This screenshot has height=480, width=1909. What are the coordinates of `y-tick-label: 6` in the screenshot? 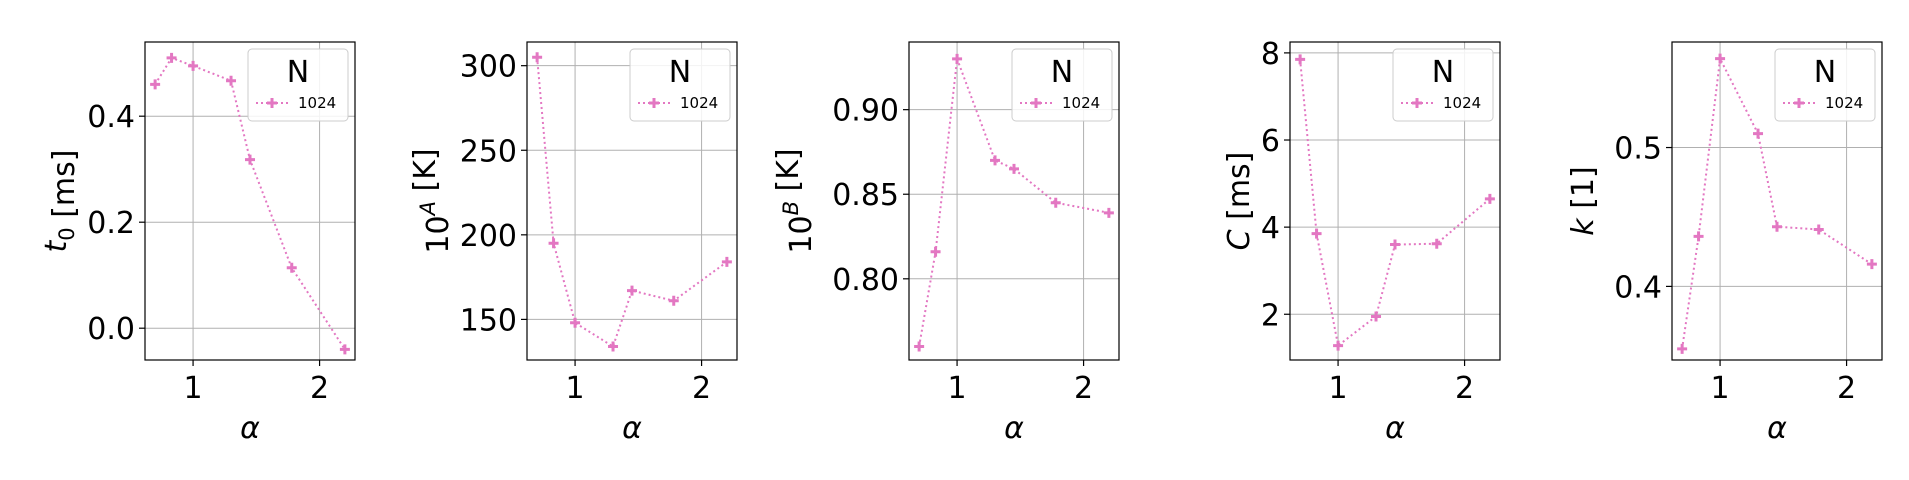 It's located at (1270, 141).